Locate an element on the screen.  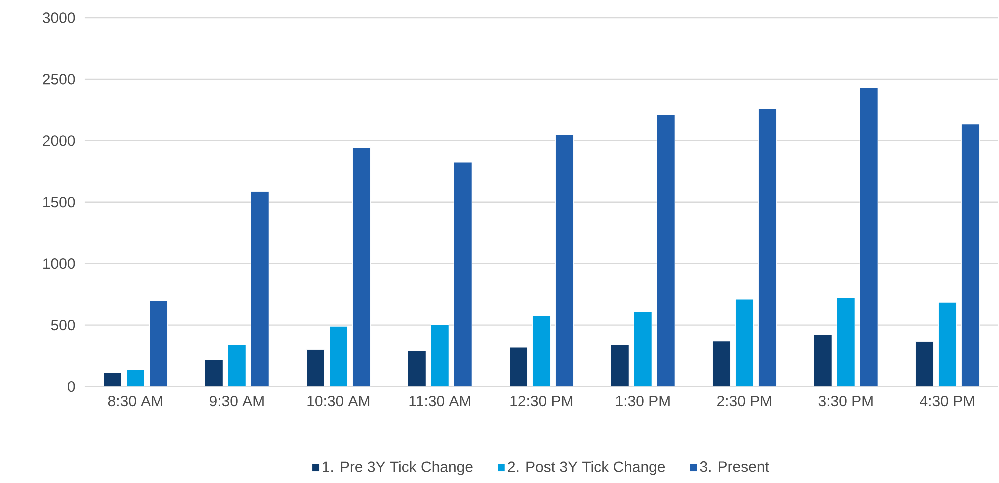
y-tick-label: 500 is located at coordinates (63, 325).